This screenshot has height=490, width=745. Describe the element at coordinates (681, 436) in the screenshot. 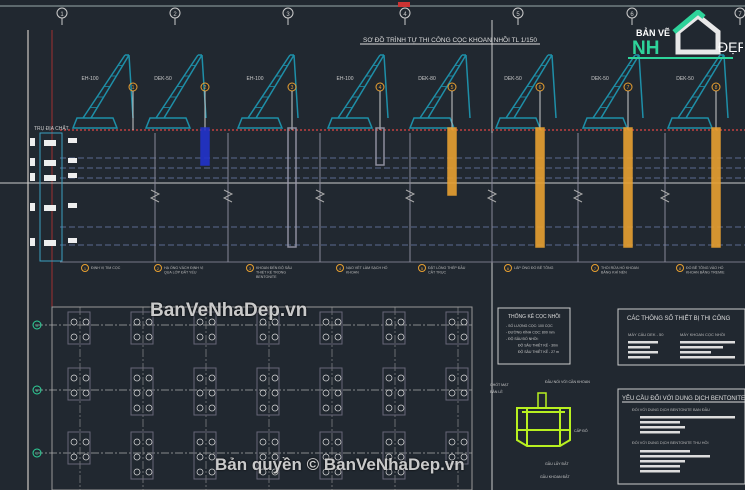

I see `bentonite-box` at that location.